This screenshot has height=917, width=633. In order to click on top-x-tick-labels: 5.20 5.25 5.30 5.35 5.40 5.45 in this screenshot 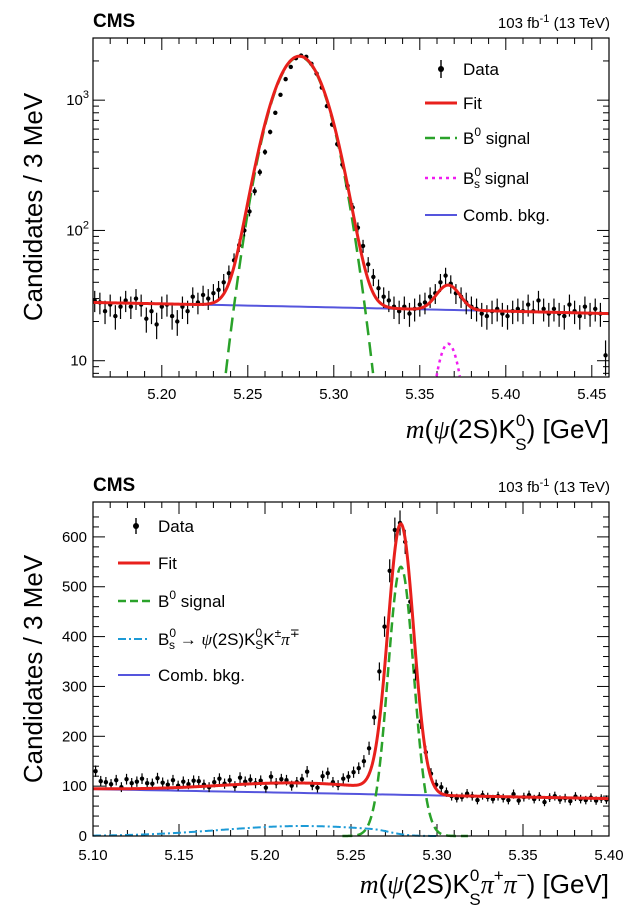, I will do `click(376, 394)`.